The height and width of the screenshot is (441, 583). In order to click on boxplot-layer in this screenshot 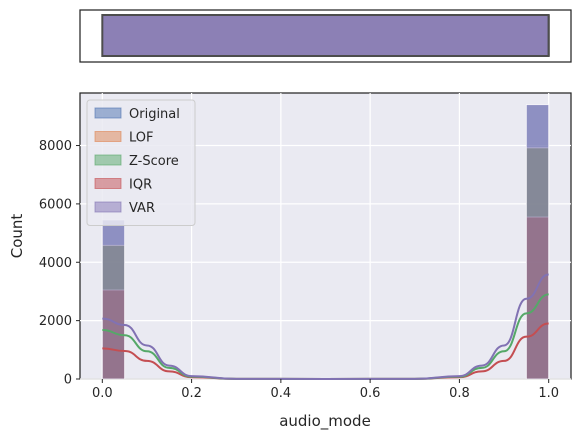, I will do `click(325, 35)`.